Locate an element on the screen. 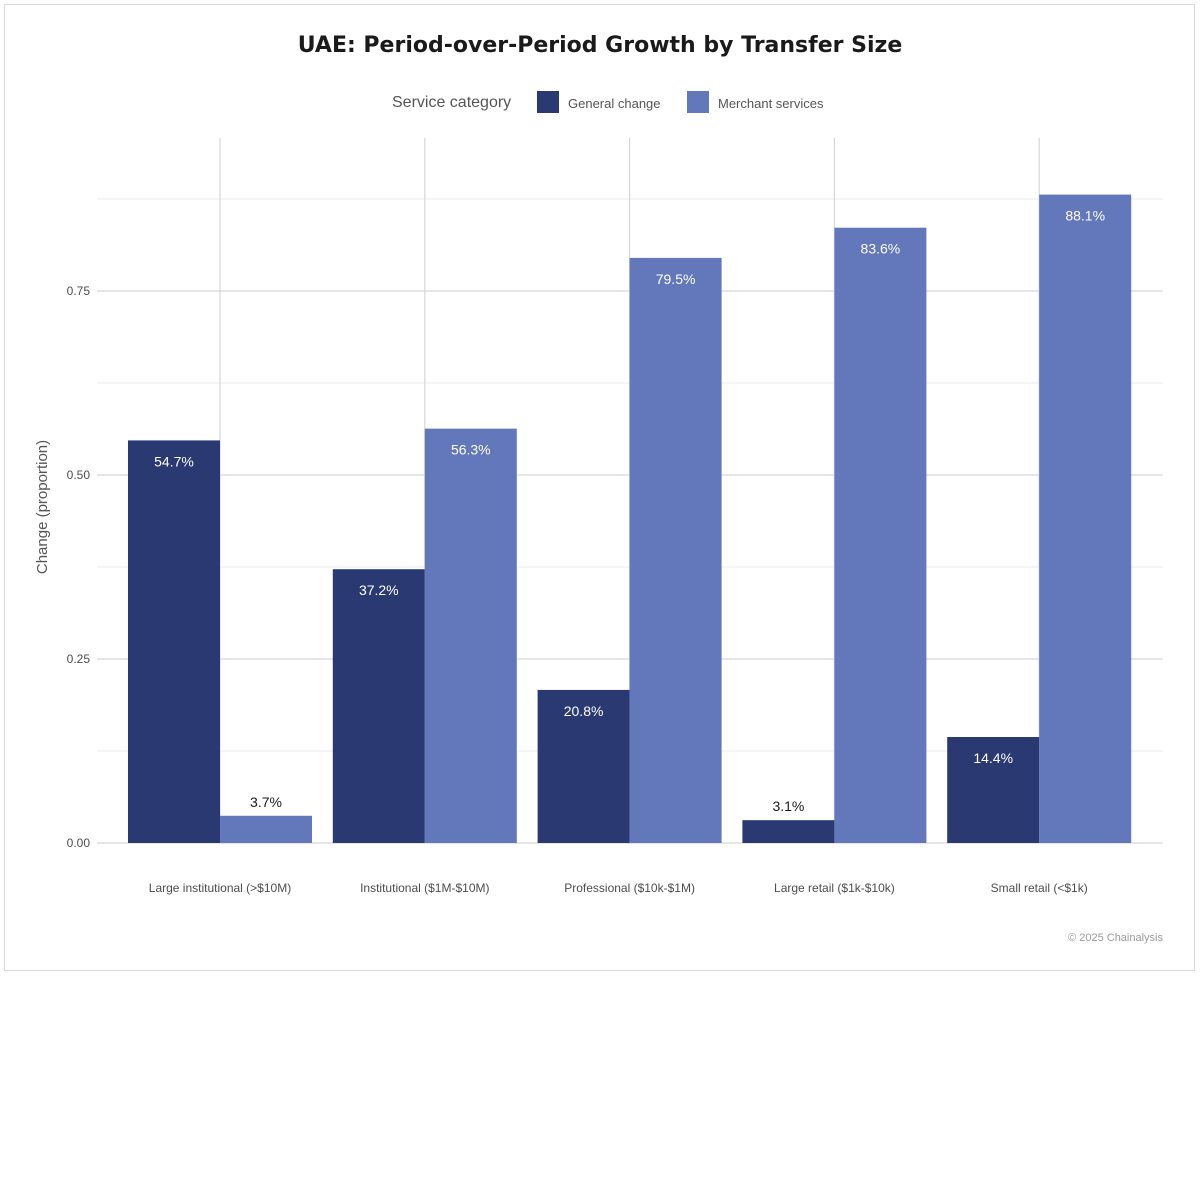 Image resolution: width=1200 pixels, height=1200 pixels. data-label: 83.6% is located at coordinates (881, 249).